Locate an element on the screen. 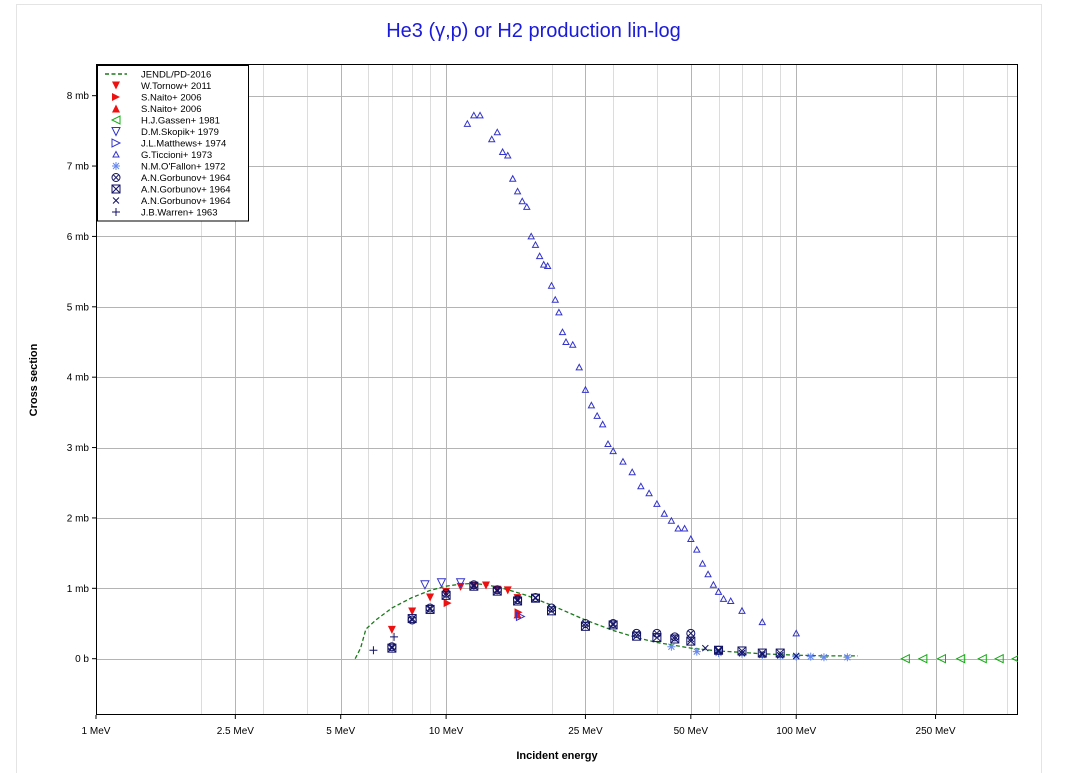 The image size is (1067, 773). x-tick-label: 5 MeV is located at coordinates (340, 731).